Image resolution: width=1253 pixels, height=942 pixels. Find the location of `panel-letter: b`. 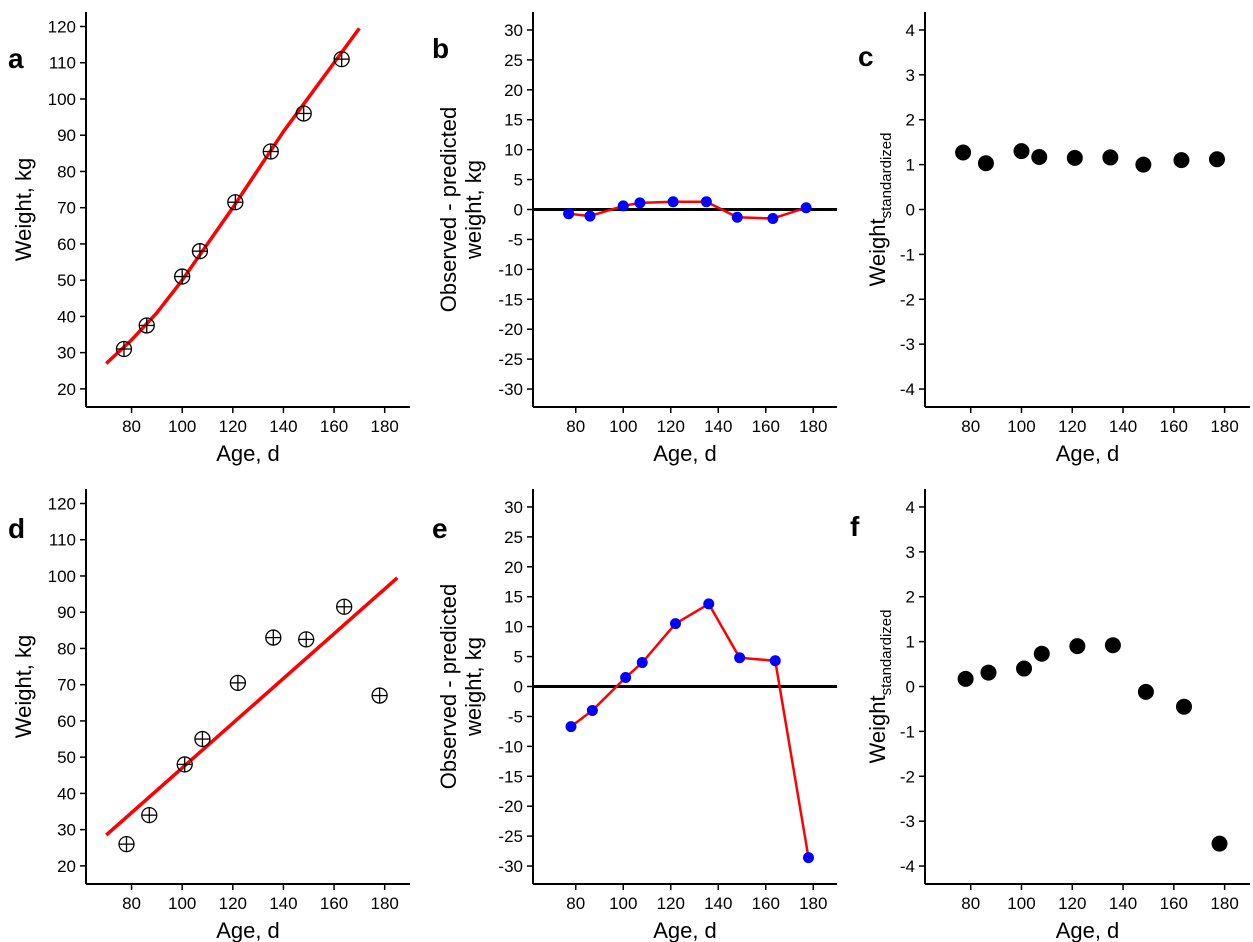

panel-letter: b is located at coordinates (440, 48).